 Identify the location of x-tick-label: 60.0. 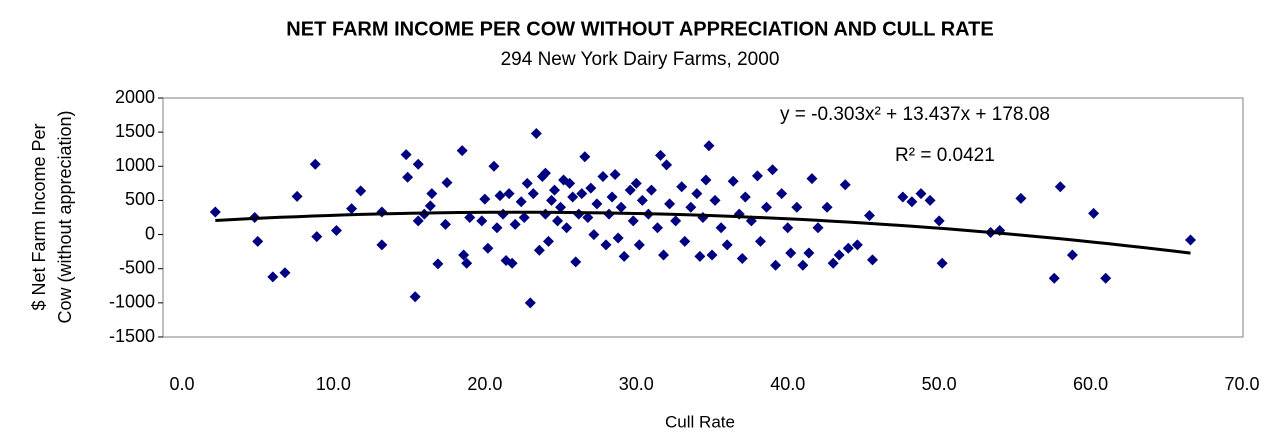
(1090, 384).